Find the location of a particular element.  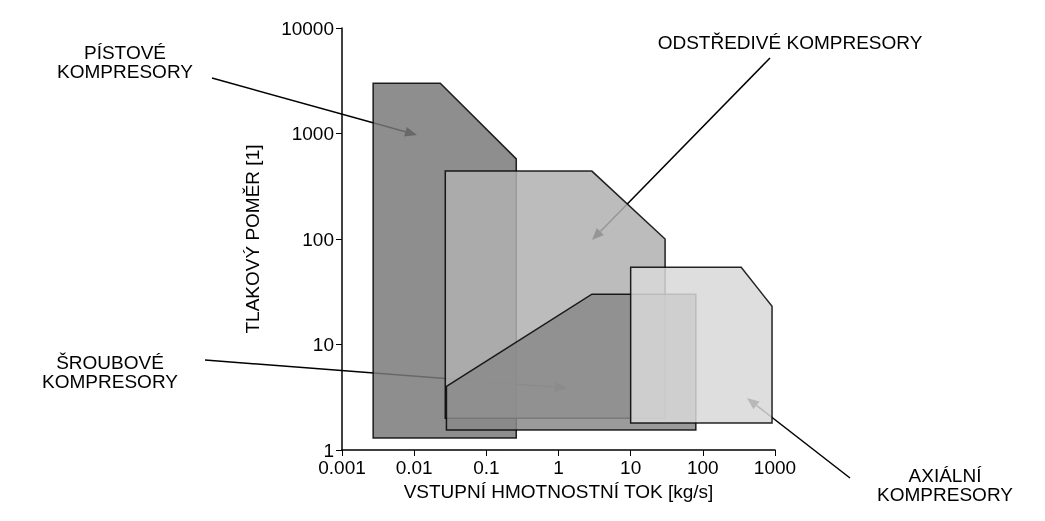

x-tick-label: 0.01 is located at coordinates (414, 467).